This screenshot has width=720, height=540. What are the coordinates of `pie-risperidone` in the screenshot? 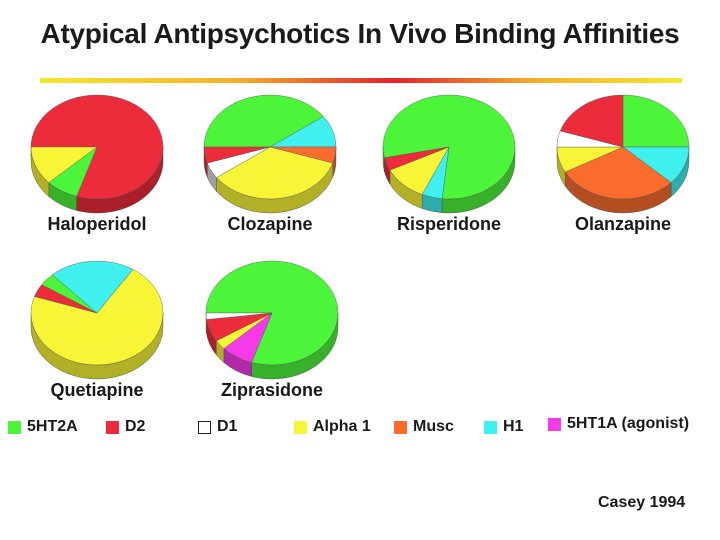 It's located at (449, 154).